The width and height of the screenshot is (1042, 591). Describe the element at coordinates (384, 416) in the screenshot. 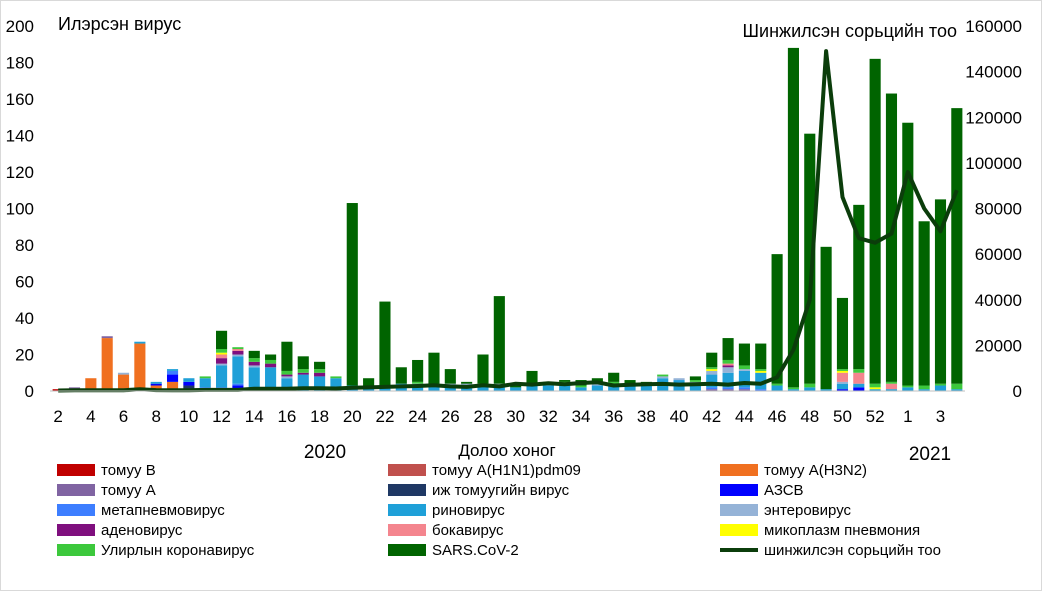

I see `x-tick-label: 22` at that location.